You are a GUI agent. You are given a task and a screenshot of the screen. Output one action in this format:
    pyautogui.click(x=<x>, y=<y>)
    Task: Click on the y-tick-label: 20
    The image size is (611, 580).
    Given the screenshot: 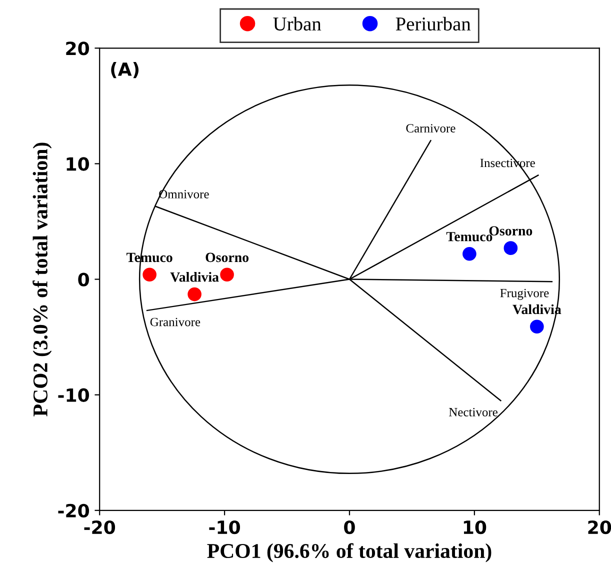 What is the action you would take?
    pyautogui.click(x=78, y=49)
    